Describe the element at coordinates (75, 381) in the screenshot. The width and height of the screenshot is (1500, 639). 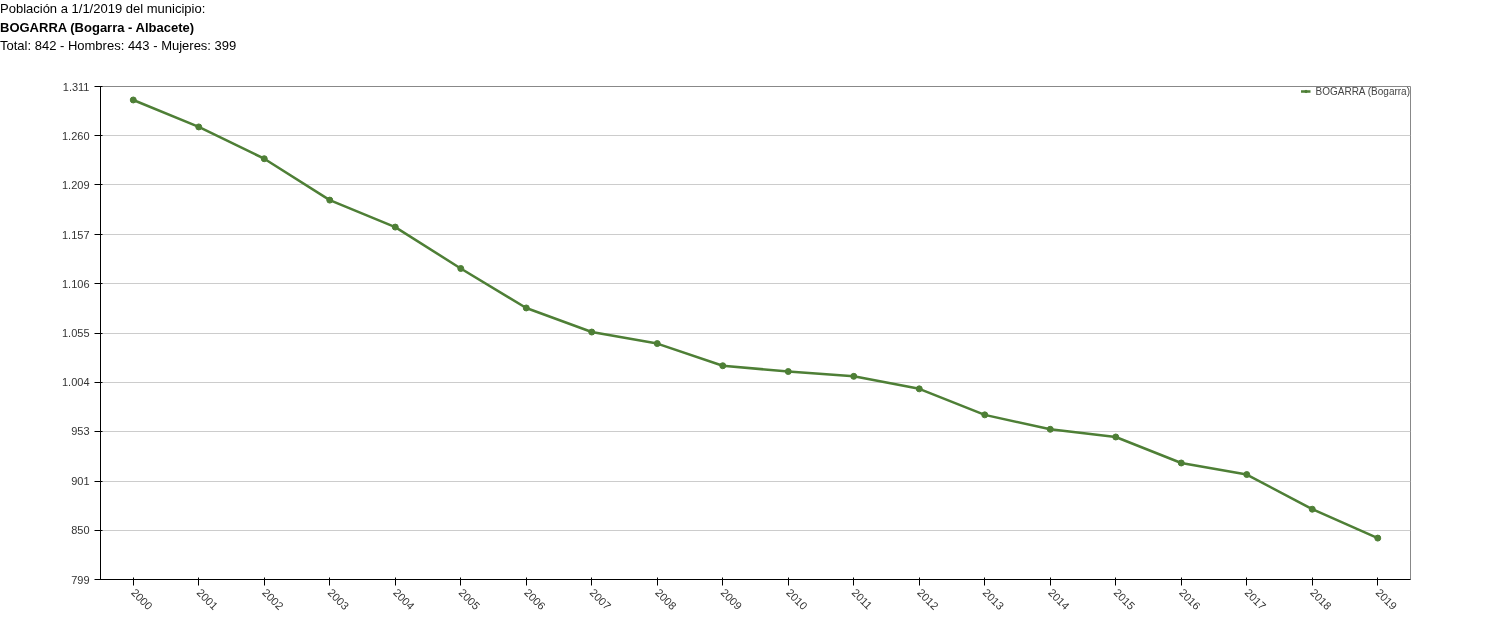
I see `y-tick-label: 1.004` at that location.